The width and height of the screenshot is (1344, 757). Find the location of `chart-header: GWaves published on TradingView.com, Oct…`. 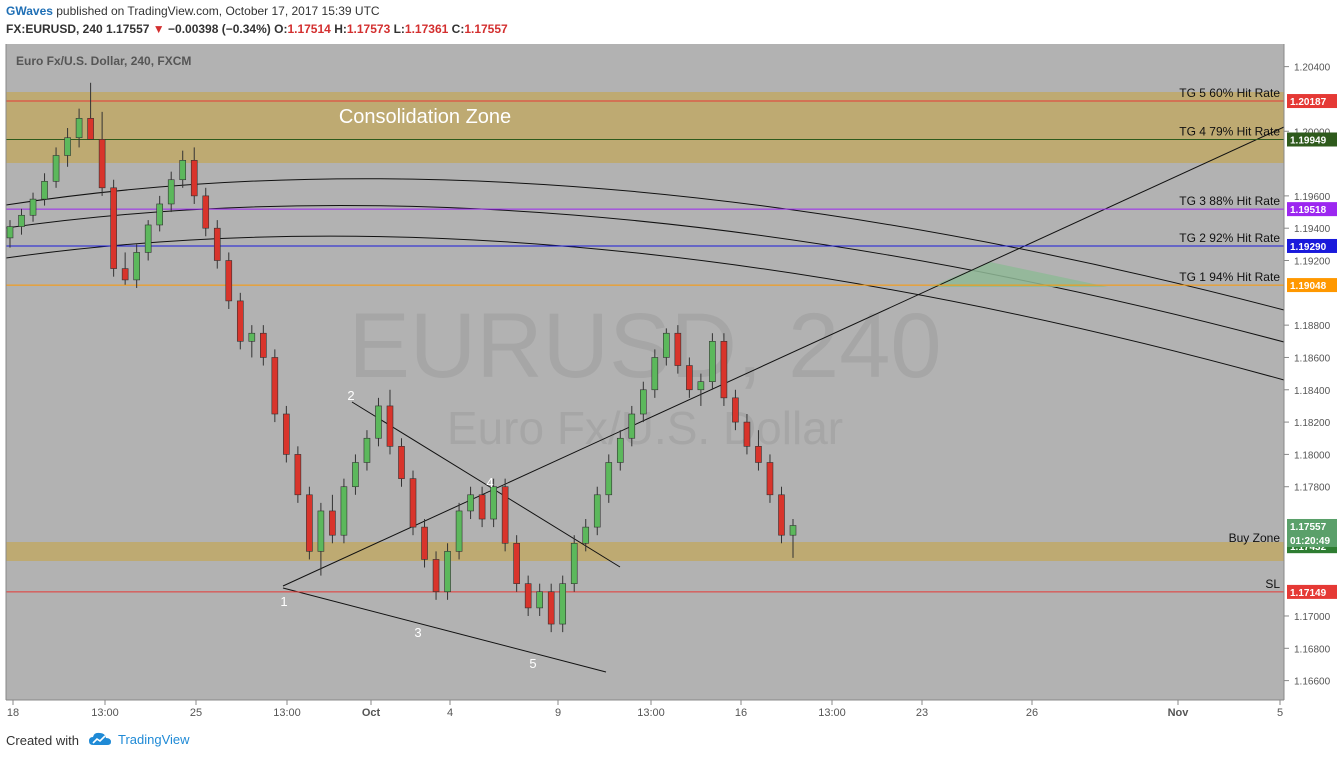

chart-header: GWaves published on TradingView.com, Oct… is located at coordinates (672, 21).